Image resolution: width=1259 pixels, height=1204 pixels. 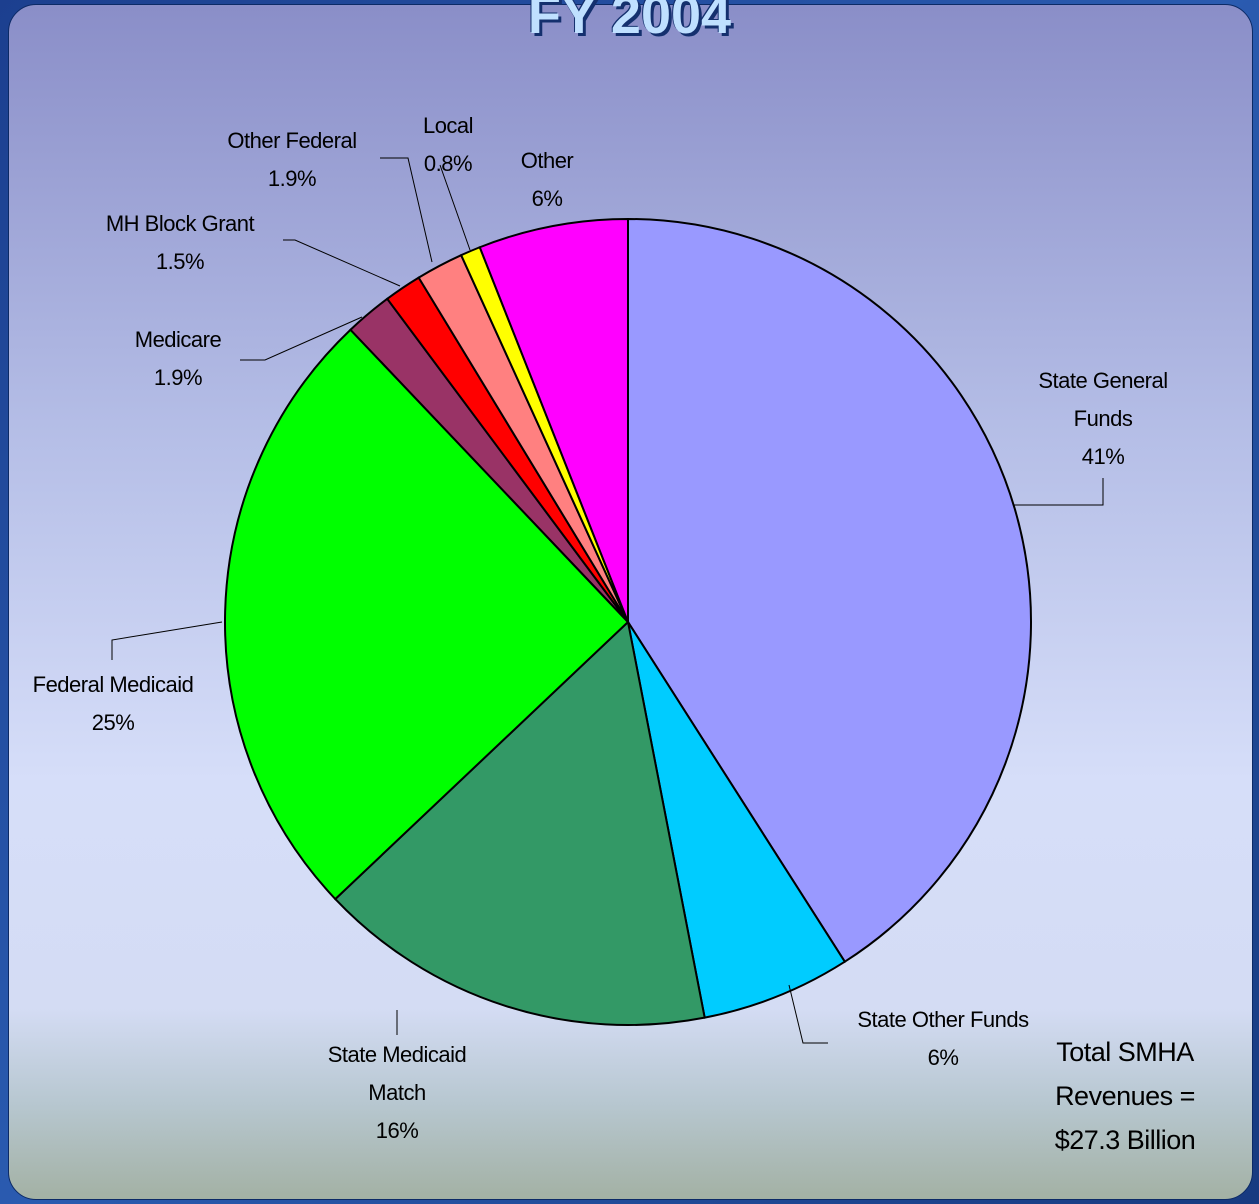 What do you see at coordinates (448, 125) in the screenshot?
I see `slice-name: Local` at bounding box center [448, 125].